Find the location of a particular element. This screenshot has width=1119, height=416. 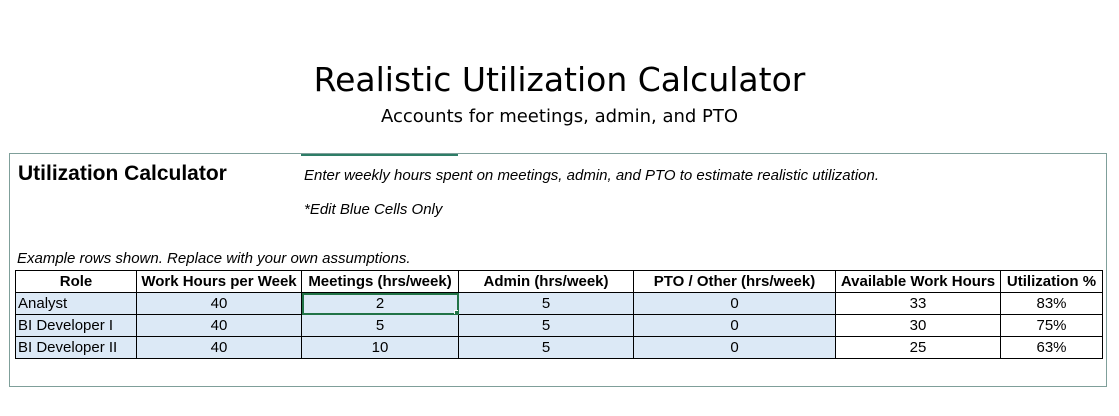

calculator-title: Utilization Calculator is located at coordinates (122, 173).